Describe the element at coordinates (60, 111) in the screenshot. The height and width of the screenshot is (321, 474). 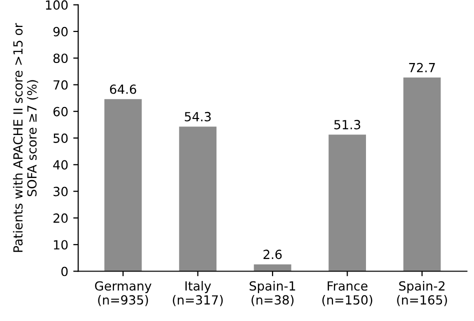
I see `y-tick-label: 60` at that location.